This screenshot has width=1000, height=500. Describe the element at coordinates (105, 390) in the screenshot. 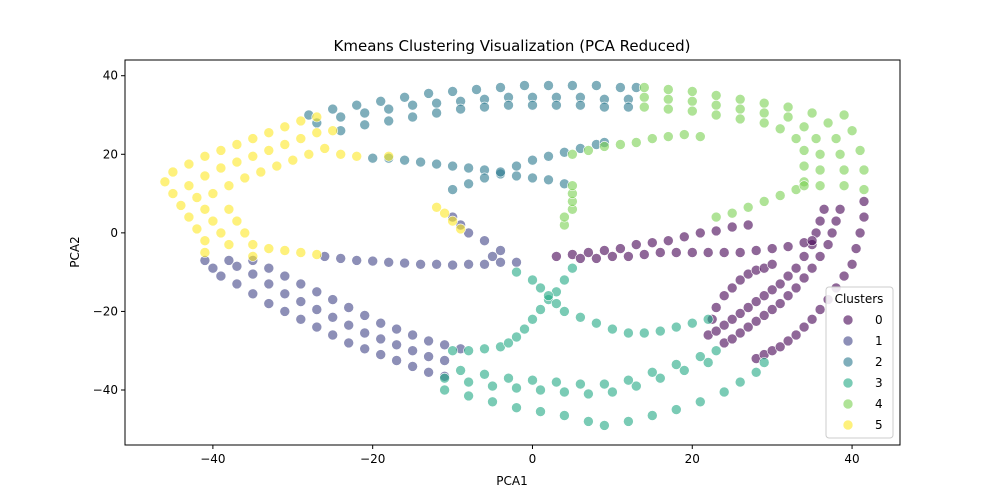

I see `y-tick-label: −40` at that location.